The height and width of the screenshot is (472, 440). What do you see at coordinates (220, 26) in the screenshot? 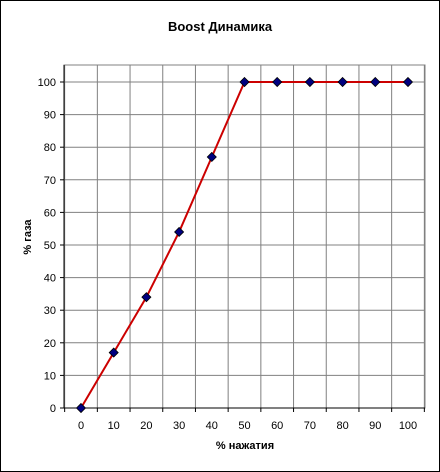
I see `chart-title: Boost Динамика` at bounding box center [220, 26].